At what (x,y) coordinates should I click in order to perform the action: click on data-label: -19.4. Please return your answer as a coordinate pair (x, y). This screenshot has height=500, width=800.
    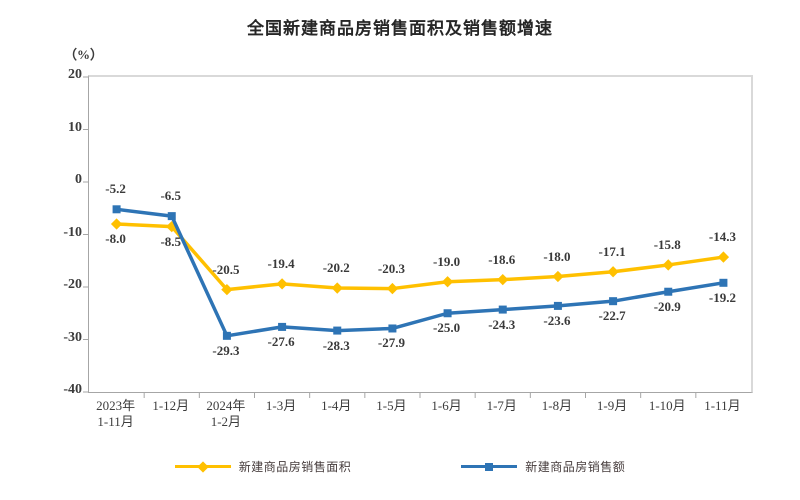
    Looking at the image, I should click on (281, 263).